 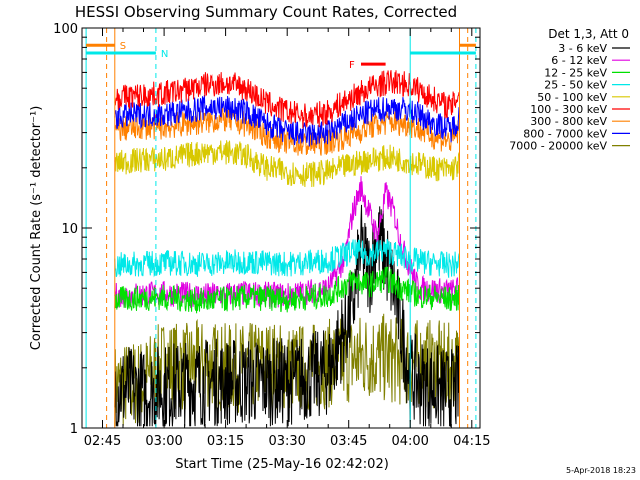 I want to click on x-tick-label: 04:15, so click(x=471, y=441).